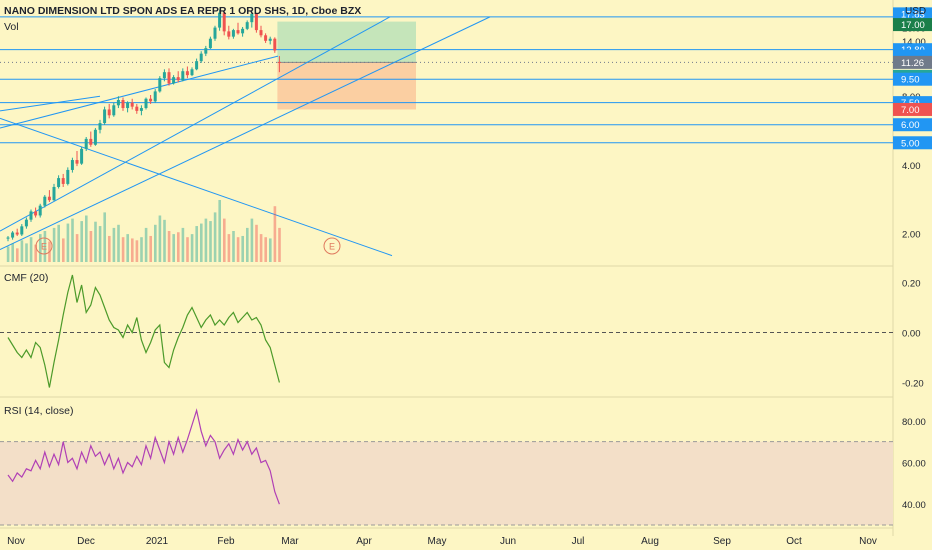  I want to click on time-tick-label: Jun, so click(508, 541).